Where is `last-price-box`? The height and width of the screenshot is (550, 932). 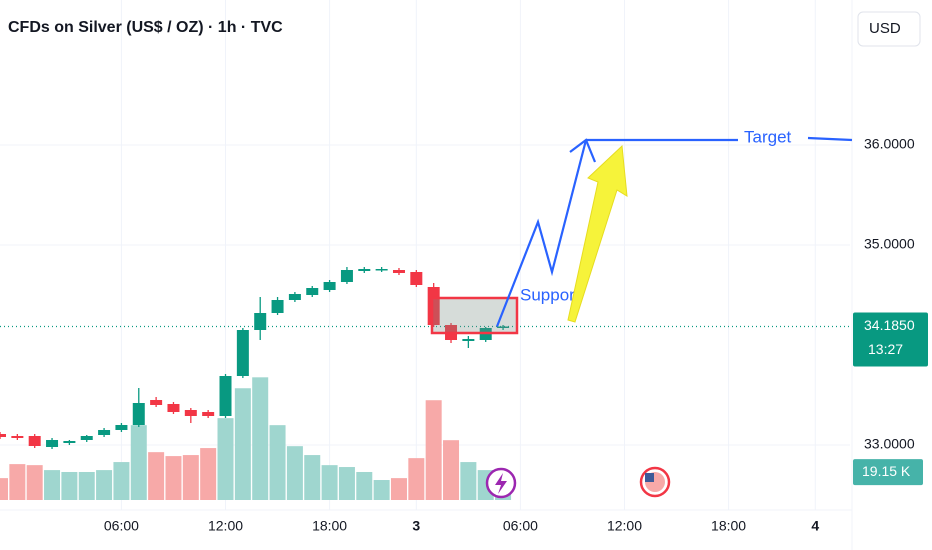
last-price-box is located at coordinates (890, 339).